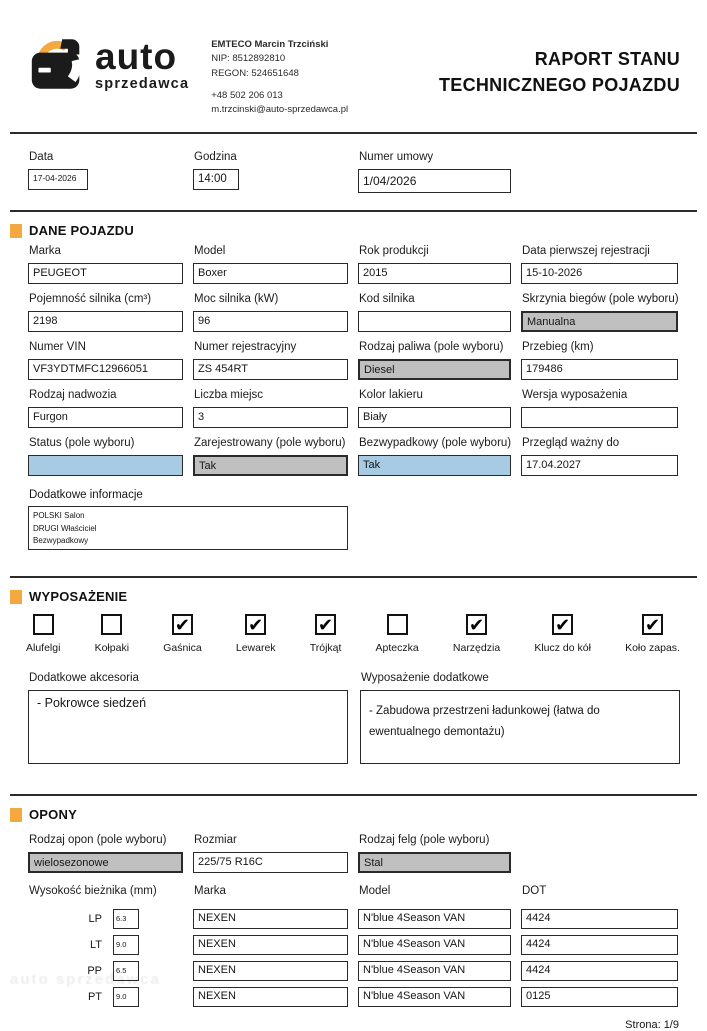 This screenshot has height=1031, width=707. I want to click on field-label: Przegląd ważny do, so click(571, 443).